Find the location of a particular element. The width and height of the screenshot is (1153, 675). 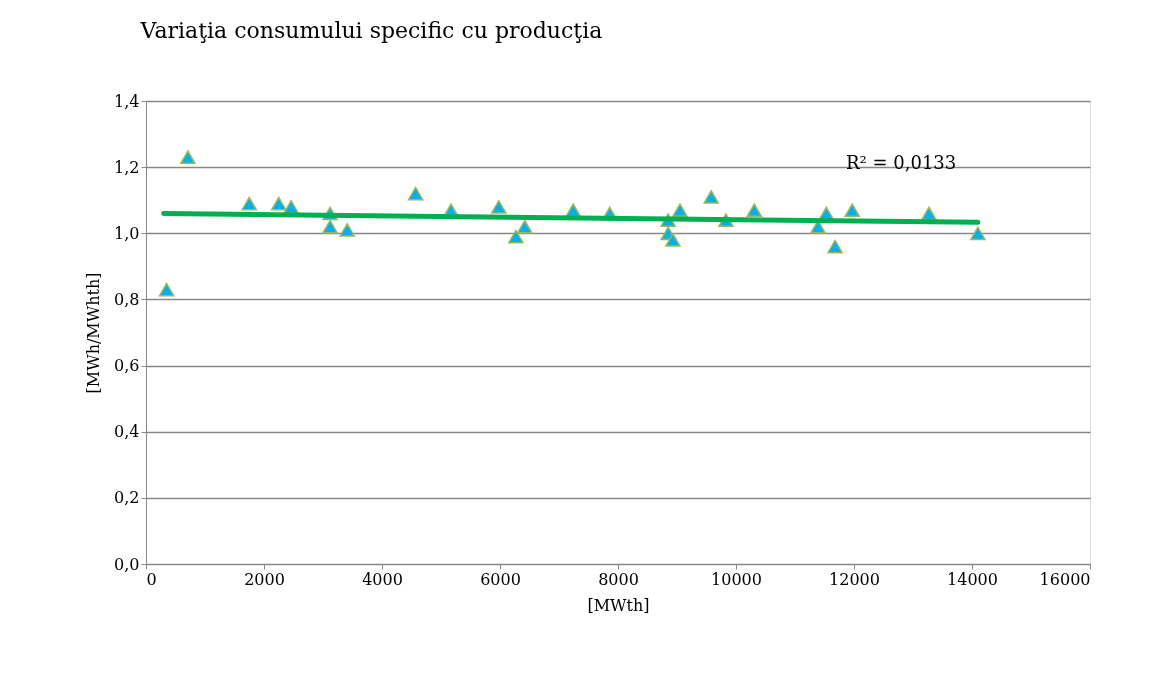

y-tick-label: 1,0 is located at coordinates (127, 233).